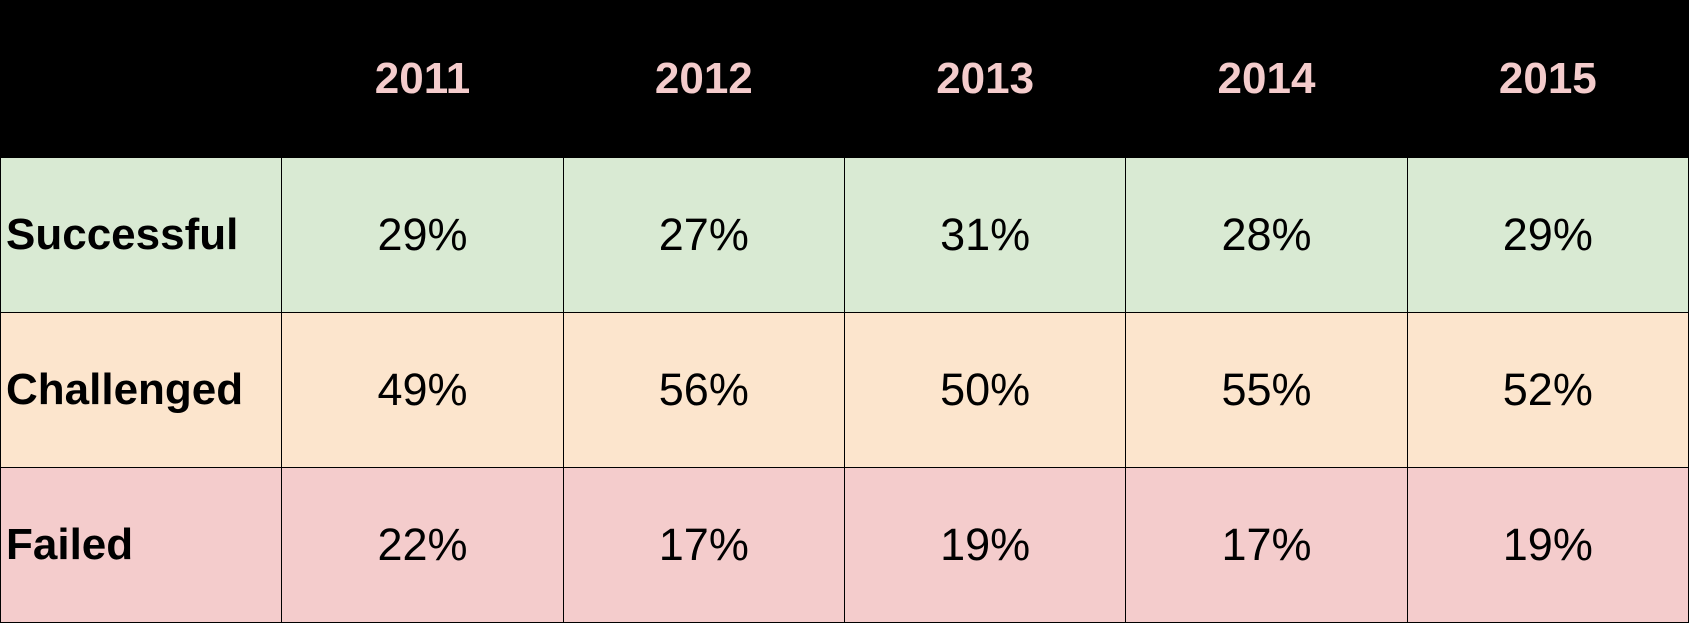 This screenshot has height=625, width=1691. I want to click on table-cell: 27%, so click(703, 235).